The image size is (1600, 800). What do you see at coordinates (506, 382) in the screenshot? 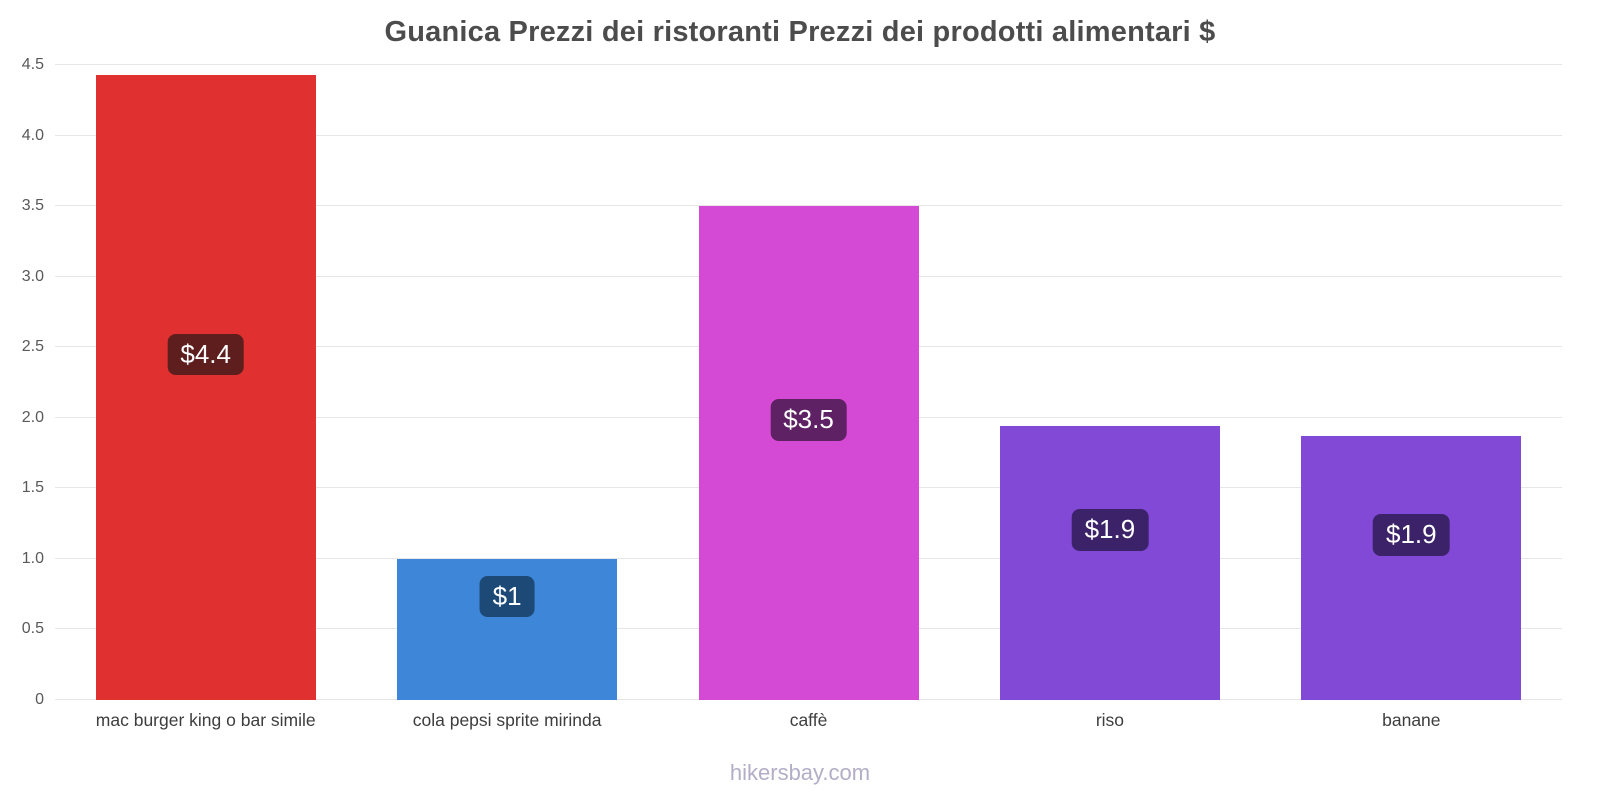
I see `bar-slot: $1` at bounding box center [506, 382].